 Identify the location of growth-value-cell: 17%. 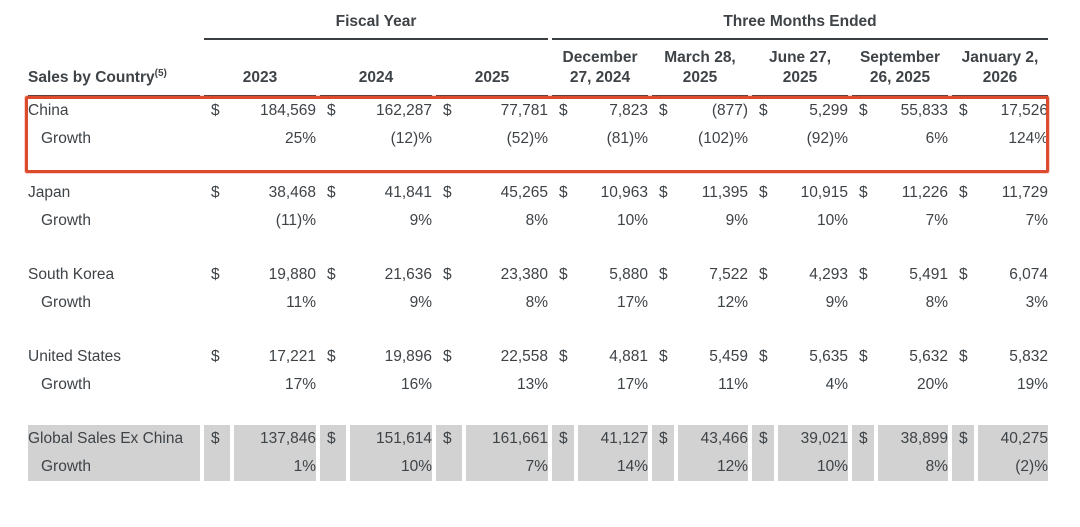
(632, 302).